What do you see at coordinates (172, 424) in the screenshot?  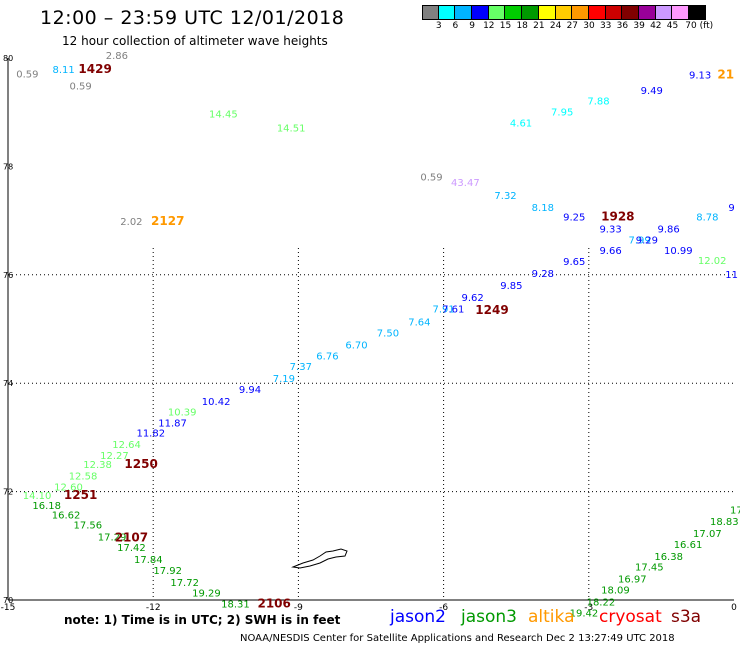 I see `wave-height-label: 11.87` at bounding box center [172, 424].